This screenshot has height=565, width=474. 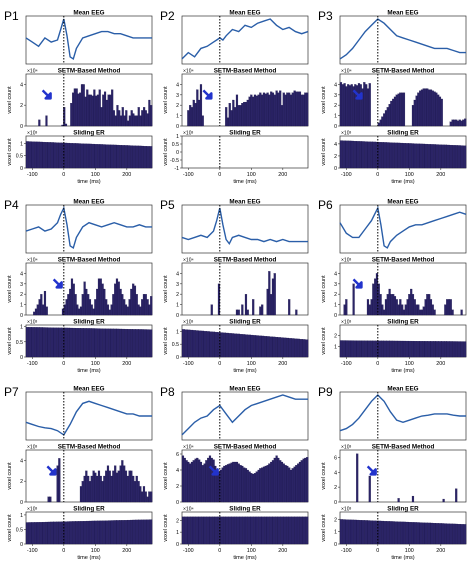 I want to click on subplot-title: Sliding ER, so click(x=403, y=133).